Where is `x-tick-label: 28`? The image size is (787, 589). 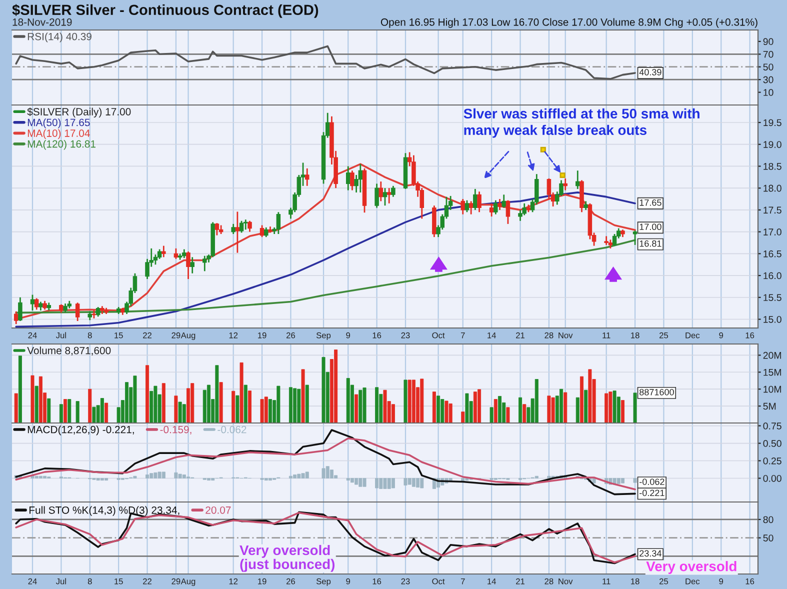 x-tick-label: 28 is located at coordinates (549, 335).